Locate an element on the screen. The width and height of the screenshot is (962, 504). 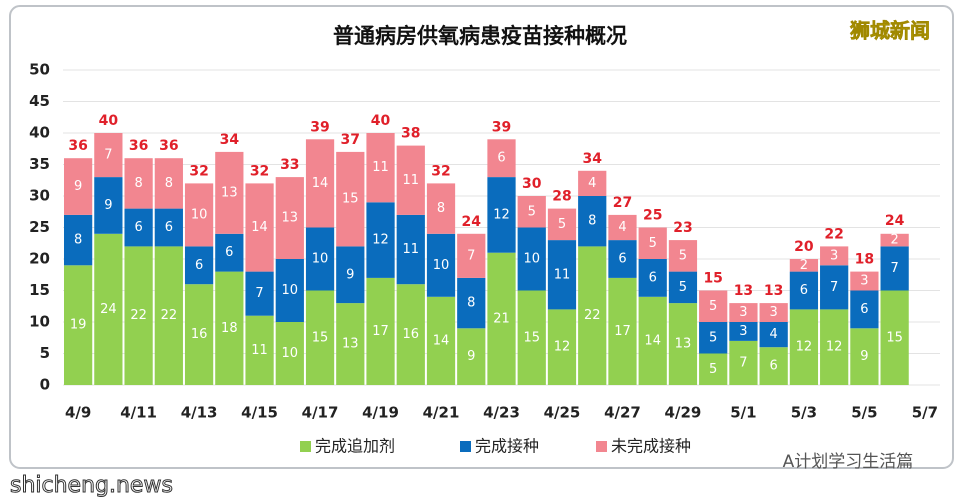
y-tick-label: 50 is located at coordinates (39, 70).